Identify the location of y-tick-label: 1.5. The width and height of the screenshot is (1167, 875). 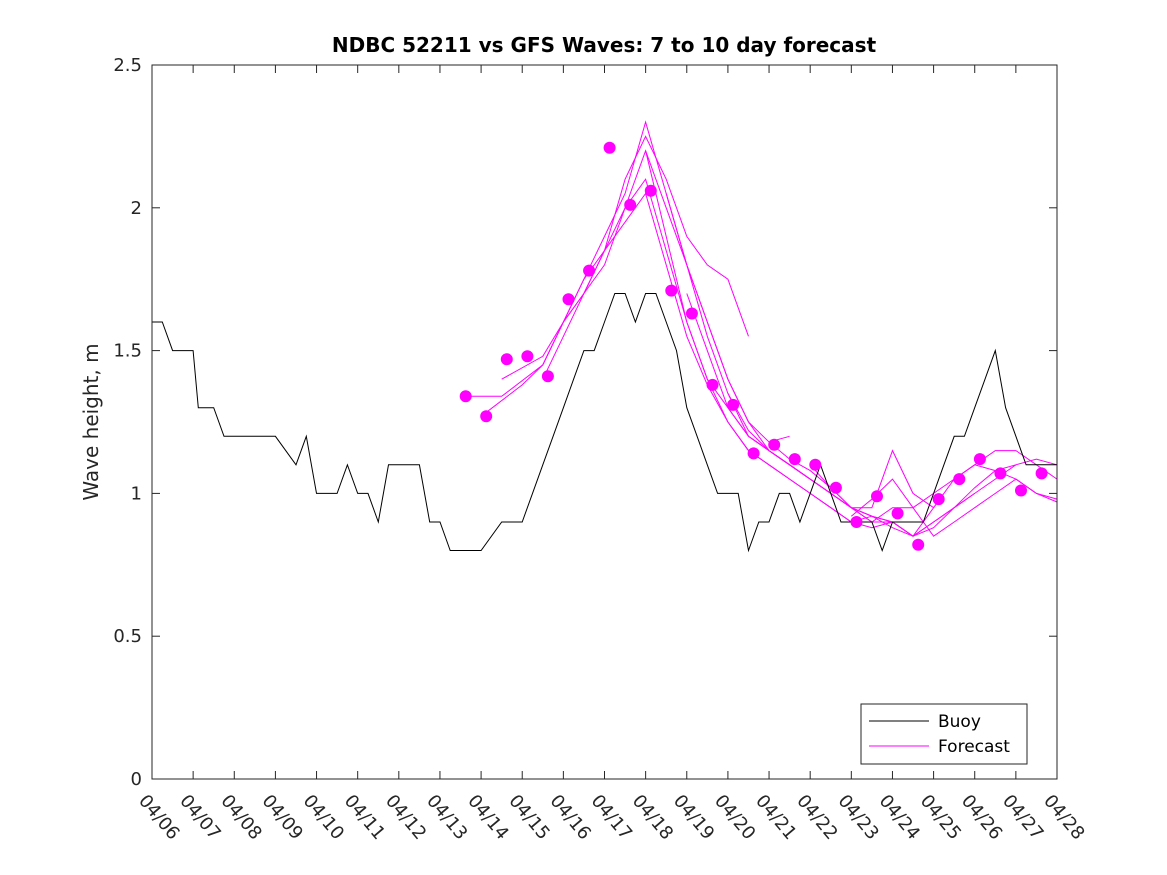
(127, 351).